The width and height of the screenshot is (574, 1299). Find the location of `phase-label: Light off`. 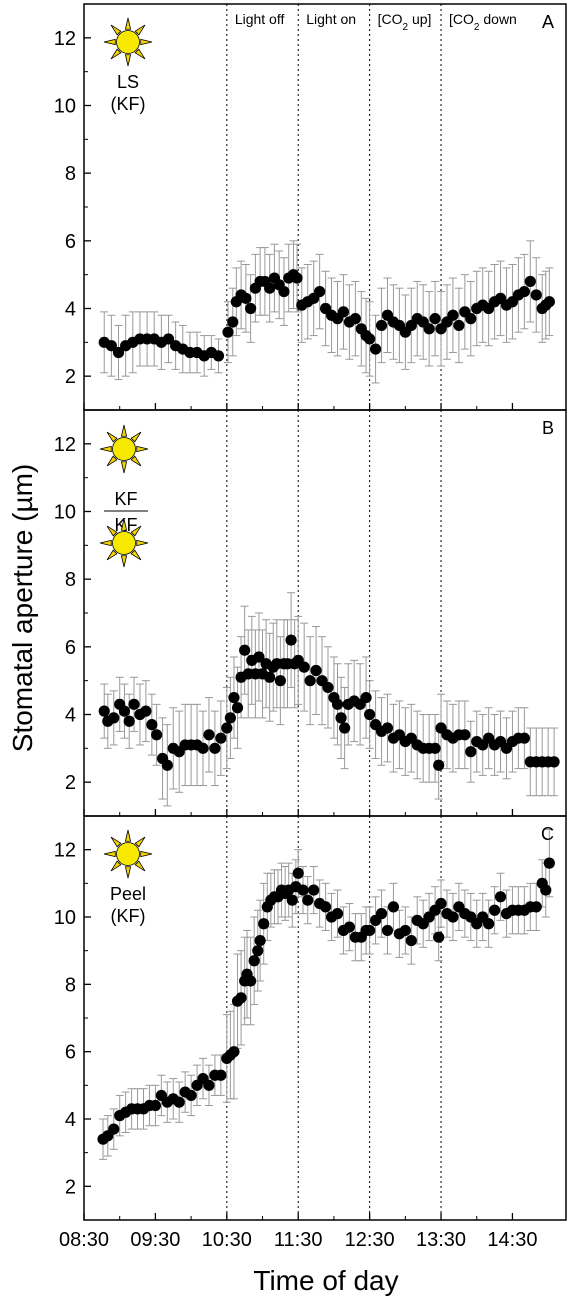

phase-label: Light off is located at coordinates (260, 19).